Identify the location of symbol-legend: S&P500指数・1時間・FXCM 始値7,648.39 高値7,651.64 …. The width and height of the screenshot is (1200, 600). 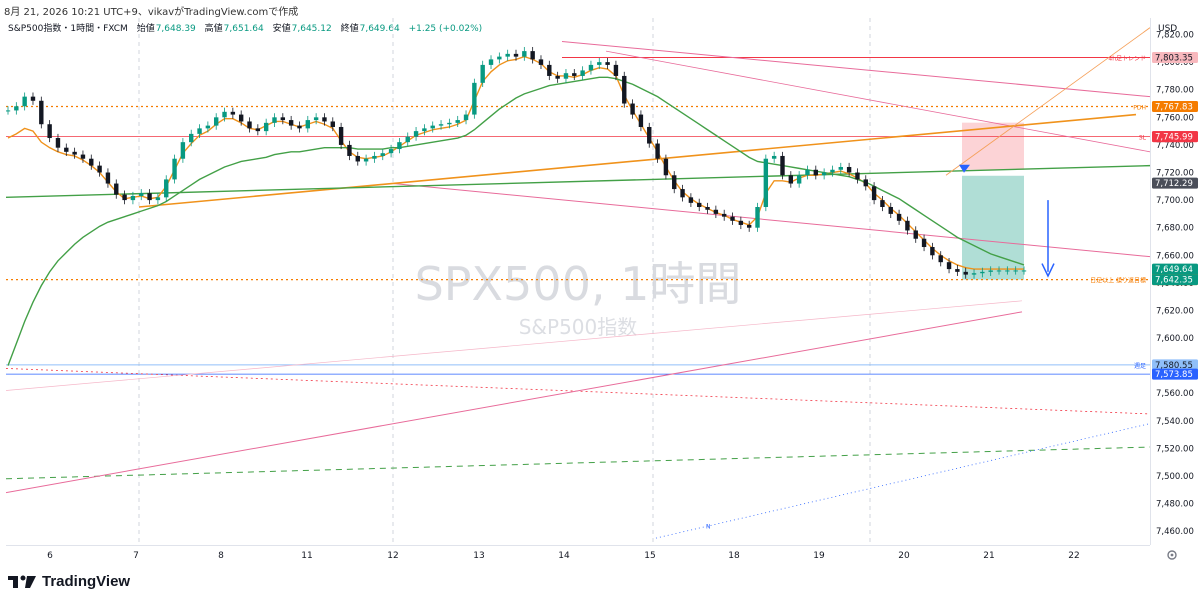
(245, 27).